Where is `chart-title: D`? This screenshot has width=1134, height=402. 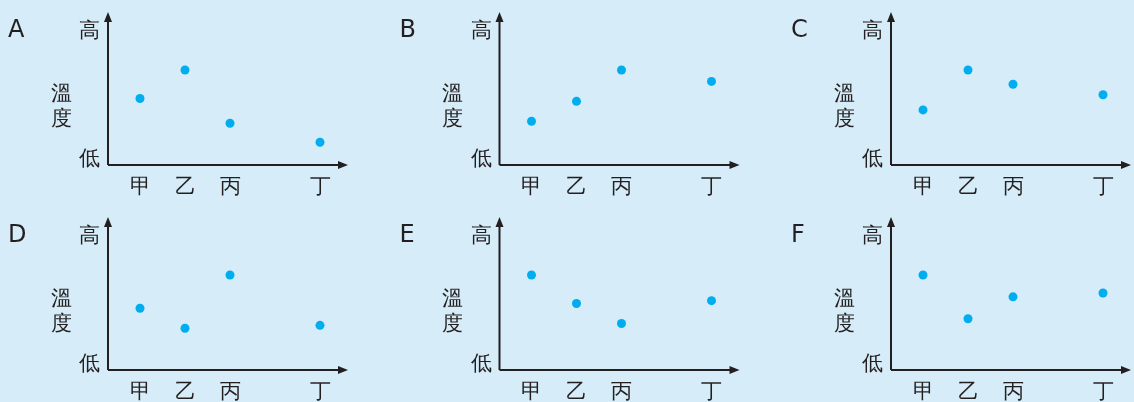 chart-title: D is located at coordinates (17, 234).